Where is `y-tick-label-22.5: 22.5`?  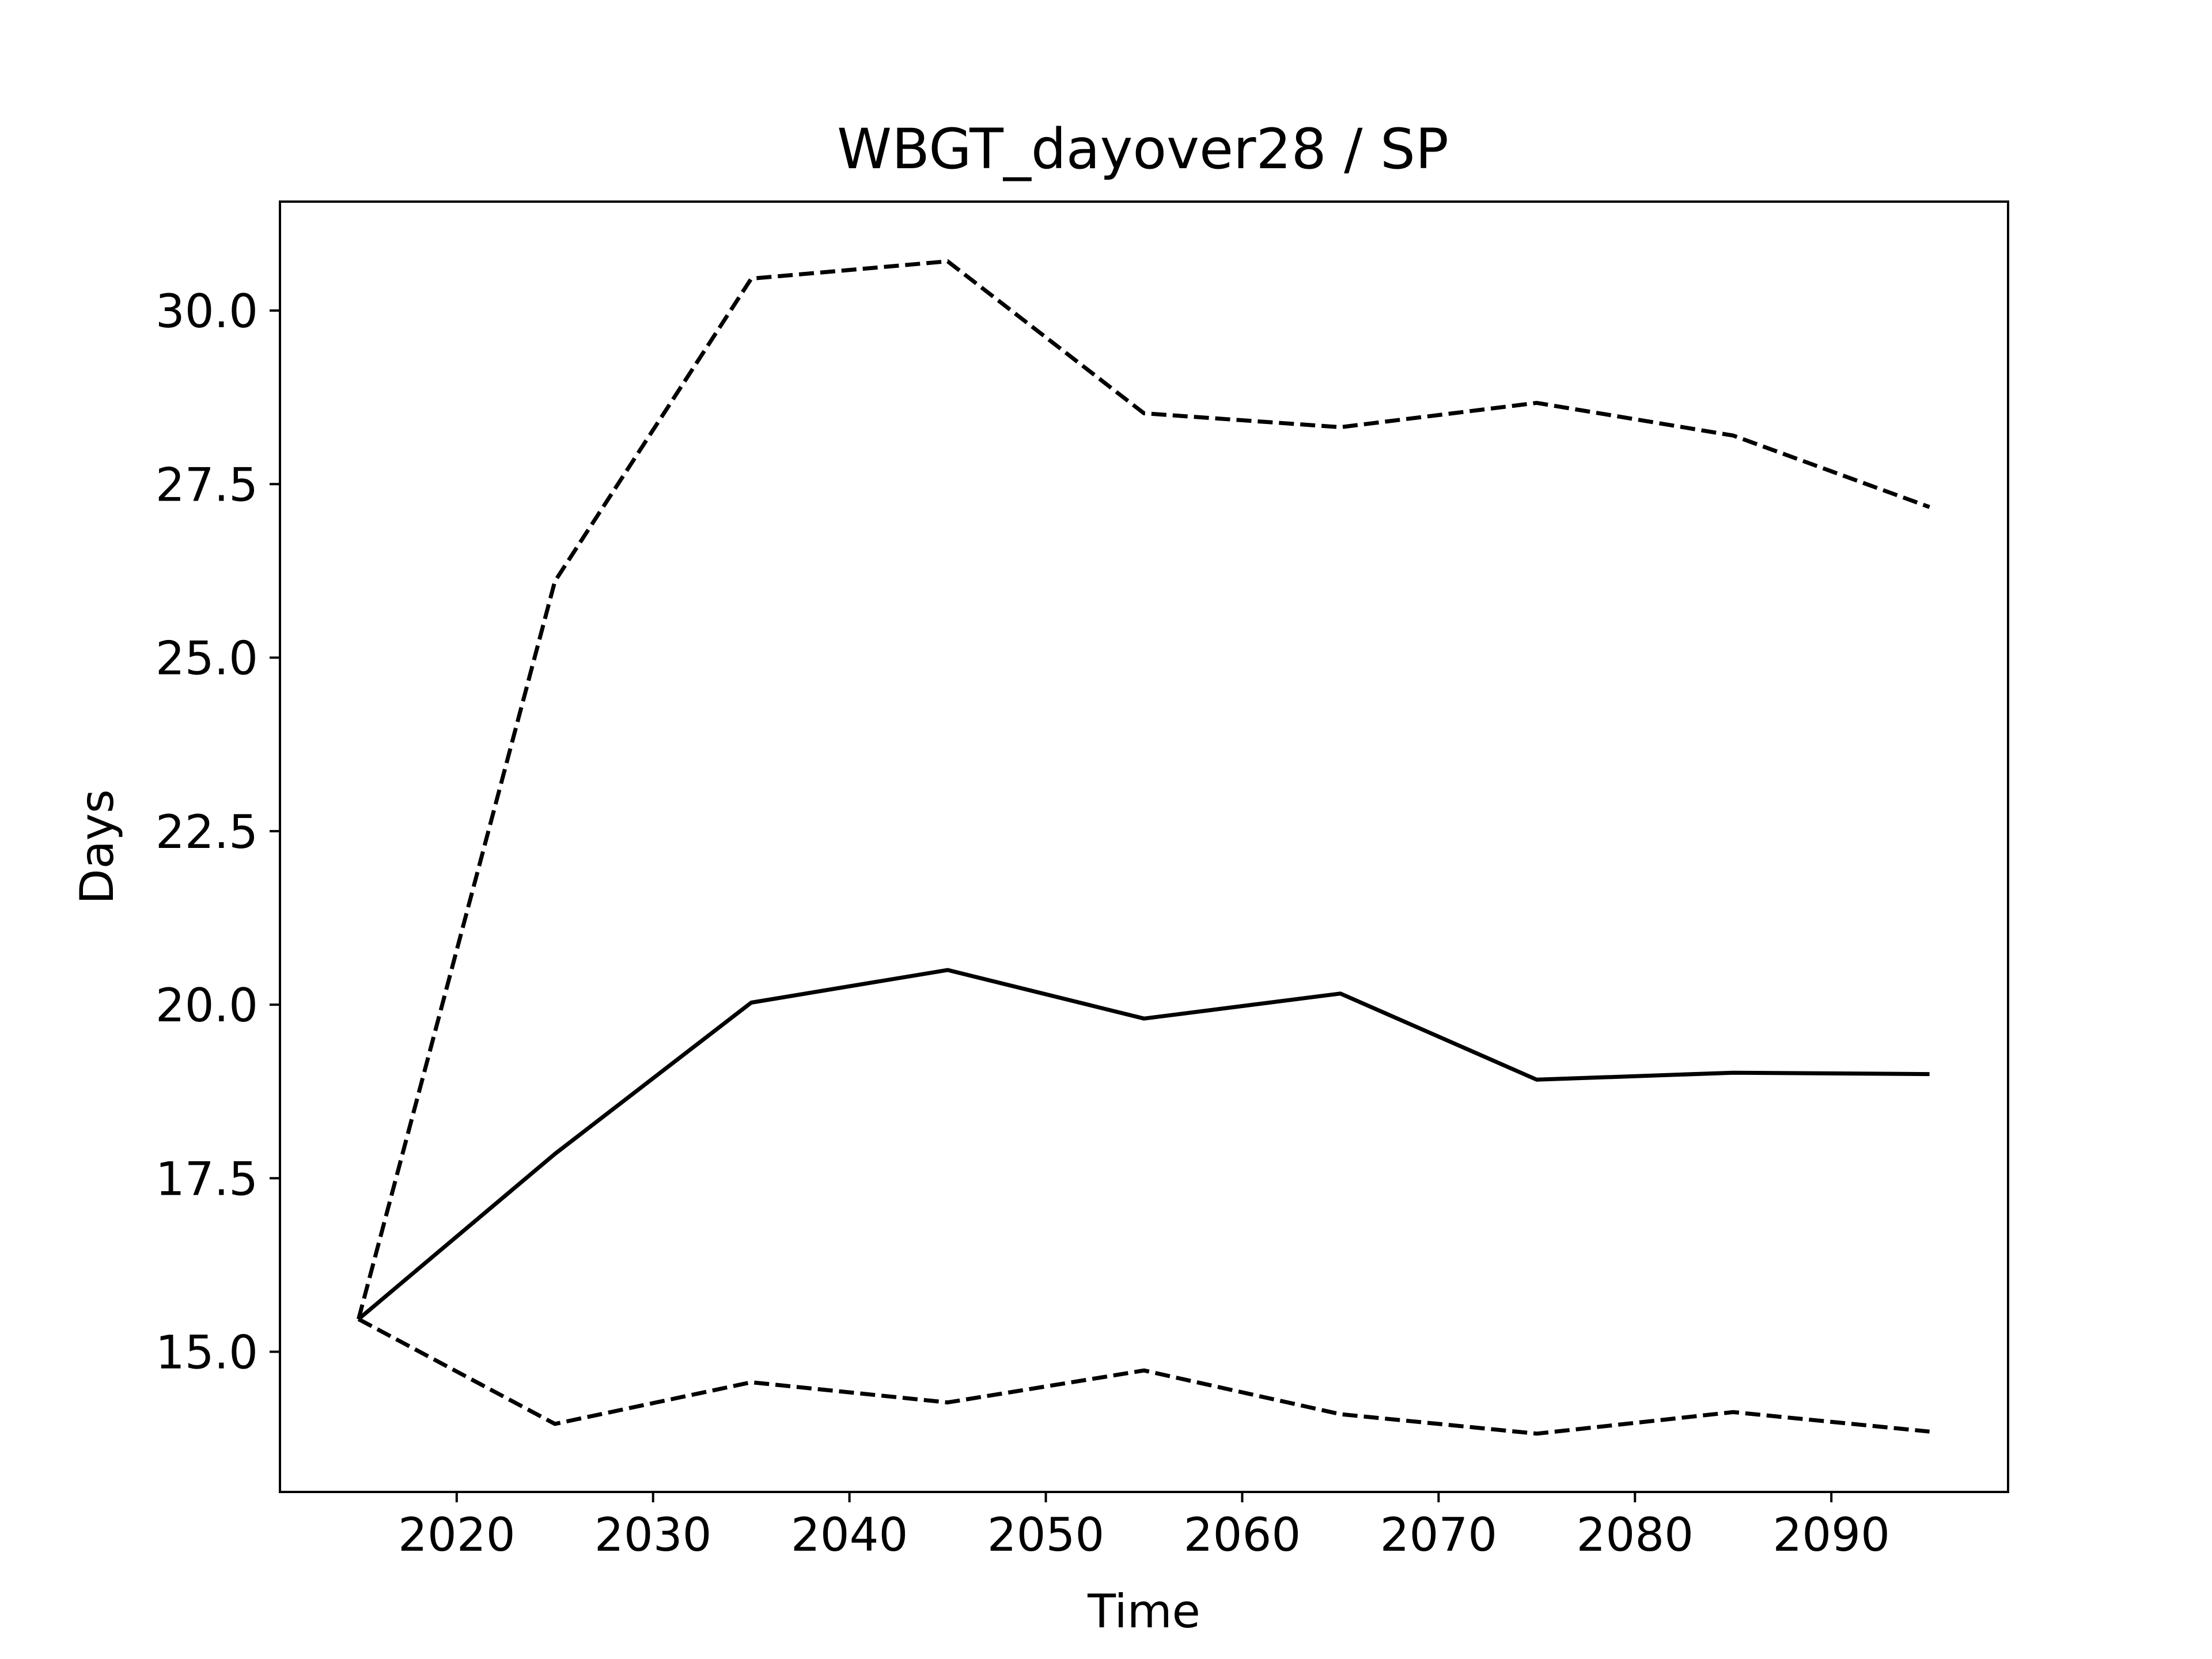 y-tick-label-22.5: 22.5 is located at coordinates (207, 832).